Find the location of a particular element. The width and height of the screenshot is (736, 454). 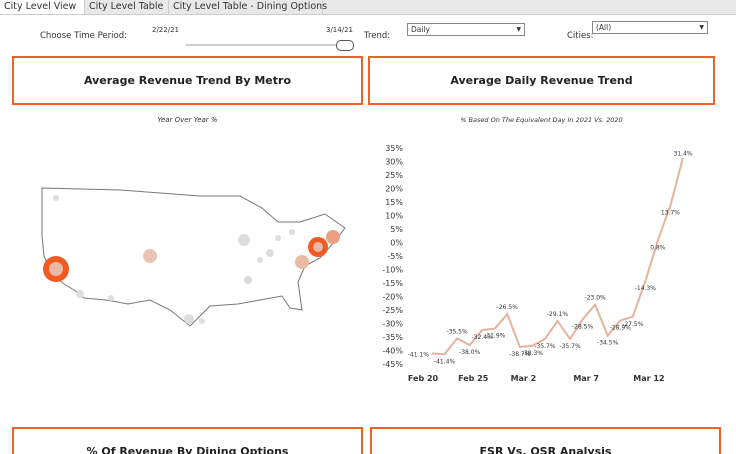

x-tick-label: Mar 7 is located at coordinates (586, 378).